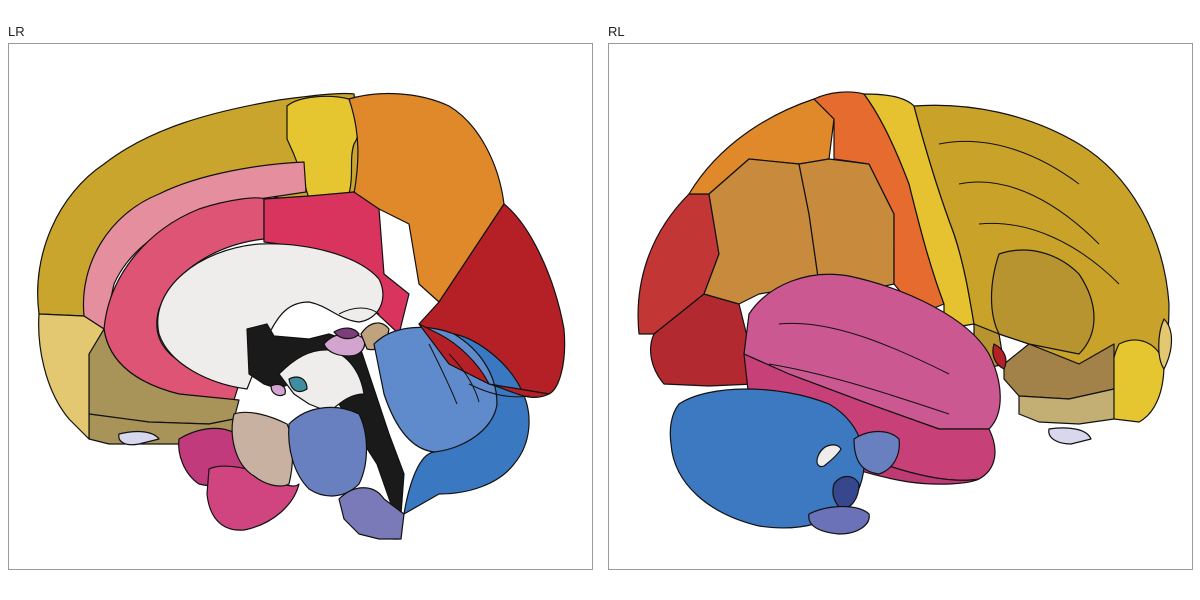 This screenshot has width=1200, height=600. Describe the element at coordinates (328, 451) in the screenshot. I see `fusiform-region` at that location.